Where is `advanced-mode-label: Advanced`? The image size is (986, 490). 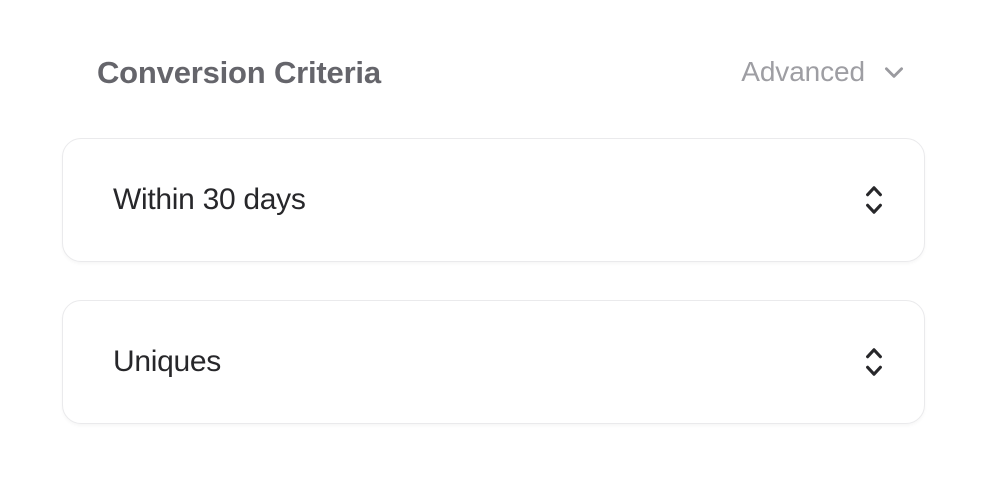 advanced-mode-label: Advanced is located at coordinates (803, 71).